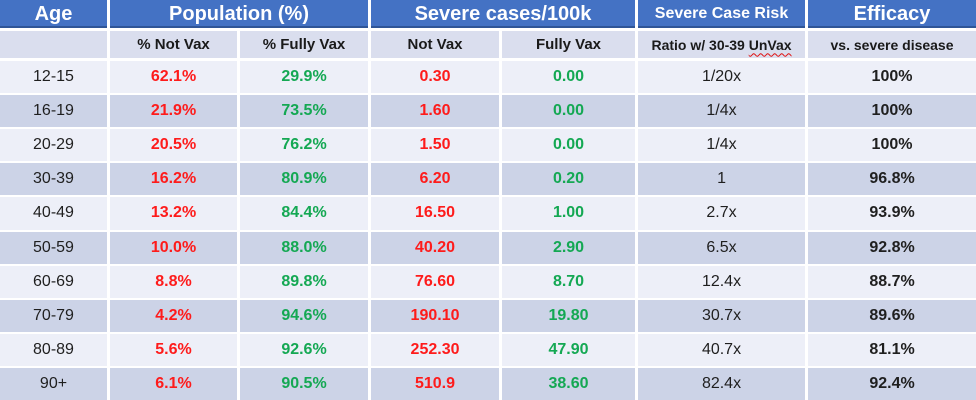 Image resolution: width=976 pixels, height=400 pixels. Describe the element at coordinates (175, 146) in the screenshot. I see `pct-not-vax-cell: 20.5%` at that location.